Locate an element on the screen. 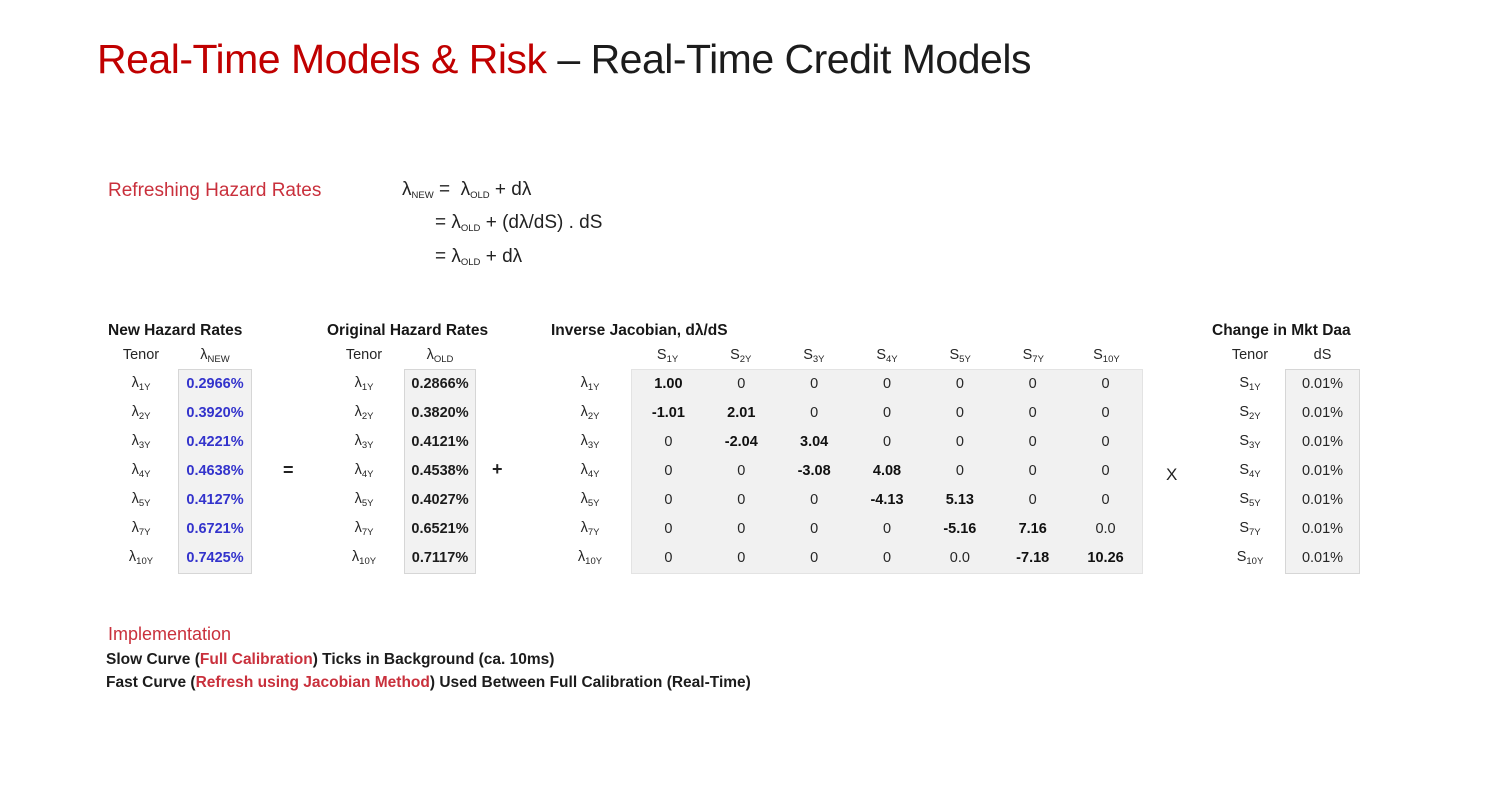 The image size is (1500, 787). tenor-label: S1Y is located at coordinates (1250, 384).